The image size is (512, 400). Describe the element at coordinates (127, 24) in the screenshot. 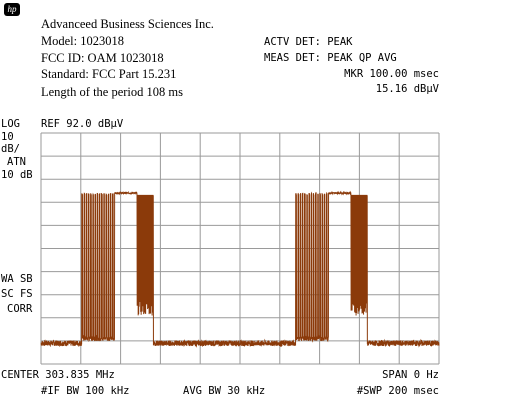

I see `company-name: Advanceed Business Sciences Inc.` at that location.